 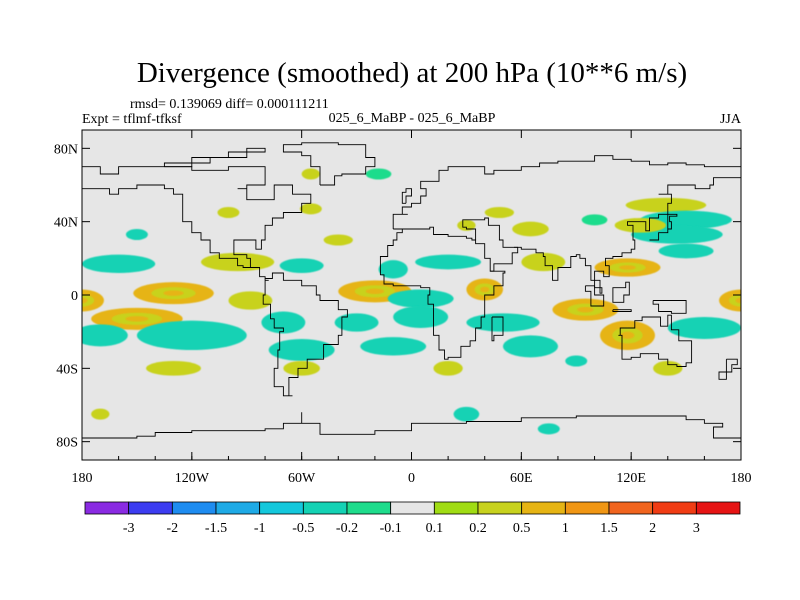 What do you see at coordinates (129, 528) in the screenshot?
I see `colorbar-label-0: -3` at bounding box center [129, 528].